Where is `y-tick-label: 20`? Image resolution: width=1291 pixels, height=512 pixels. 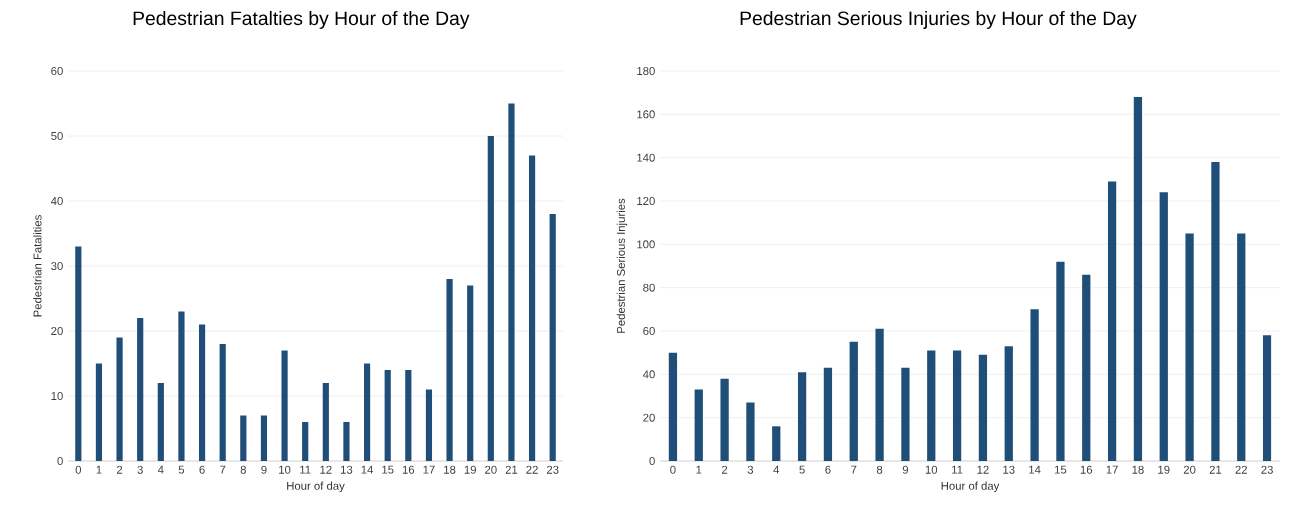
y-tick-label: 20 is located at coordinates (649, 417).